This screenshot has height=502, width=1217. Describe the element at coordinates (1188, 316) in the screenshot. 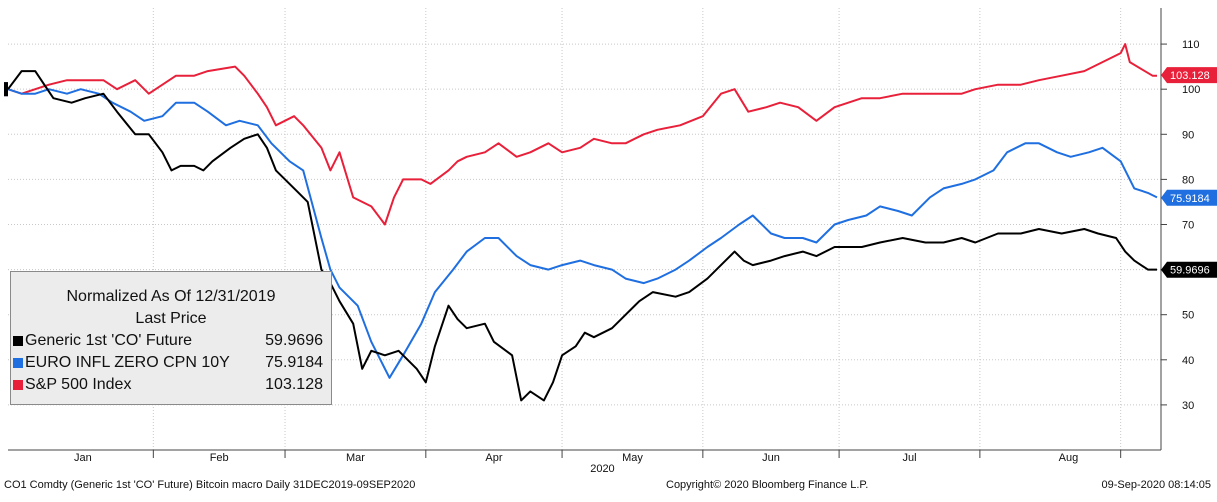

I see `y-tick-label: 50` at that location.